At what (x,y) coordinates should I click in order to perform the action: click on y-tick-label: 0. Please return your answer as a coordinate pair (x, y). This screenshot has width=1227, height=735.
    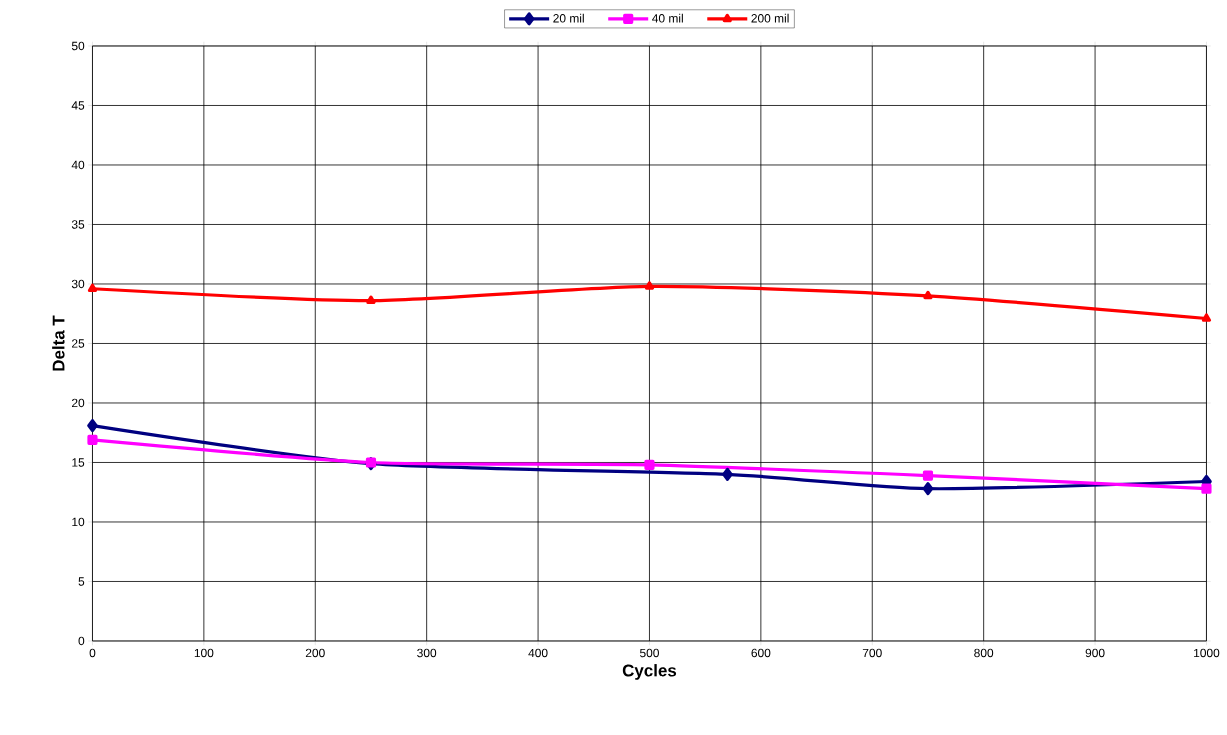
    Looking at the image, I should click on (81, 641).